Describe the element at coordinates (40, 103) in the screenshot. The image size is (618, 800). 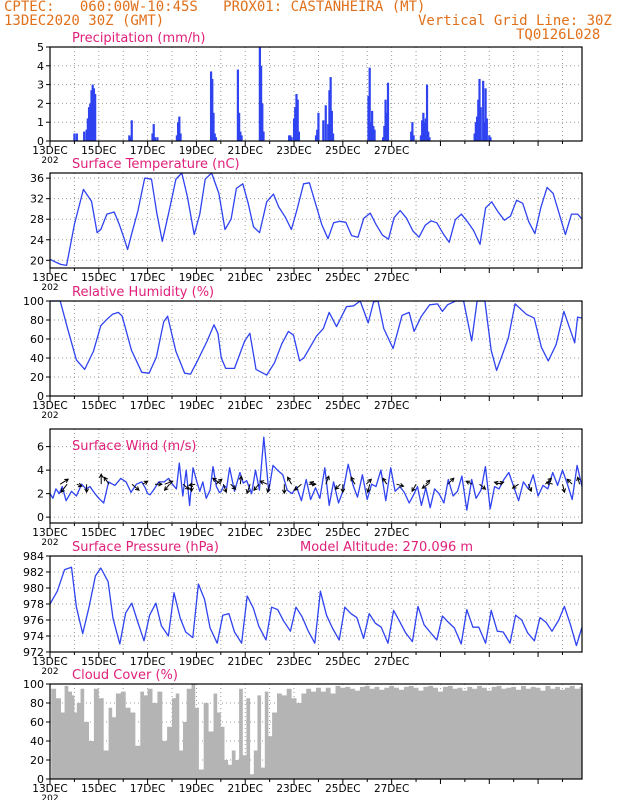
I see `precip-ytick-label: 2` at that location.